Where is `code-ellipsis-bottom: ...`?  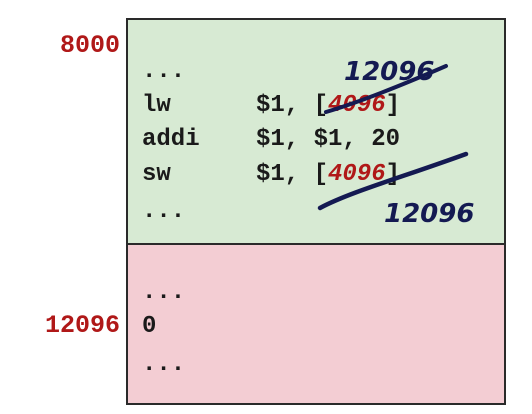
code-ellipsis-bottom: ... is located at coordinates (164, 211).